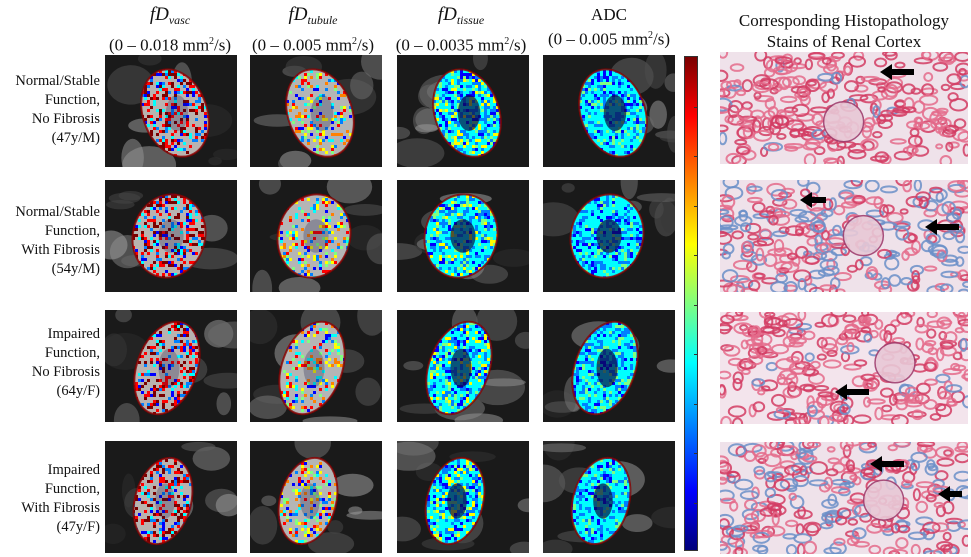 Image resolution: width=971 pixels, height=557 pixels. What do you see at coordinates (316, 366) in the screenshot?
I see `mri-map-fd-tubule-row3` at bounding box center [316, 366].